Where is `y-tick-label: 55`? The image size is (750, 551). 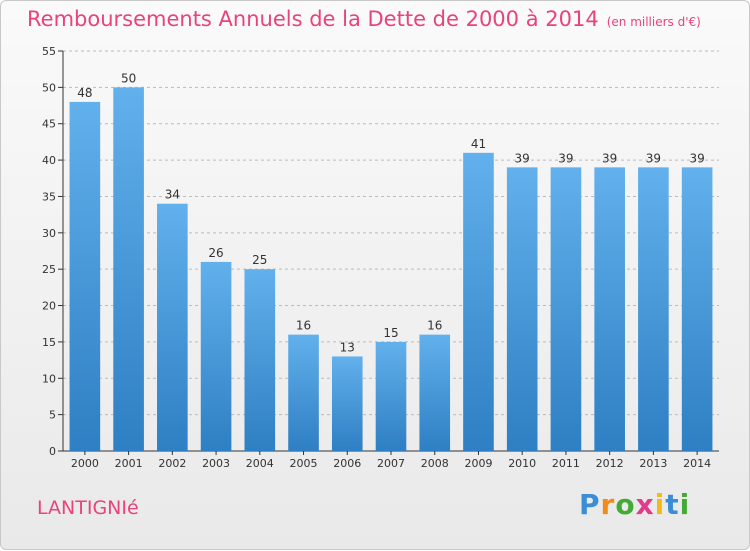
y-tick-label: 55 is located at coordinates (49, 51).